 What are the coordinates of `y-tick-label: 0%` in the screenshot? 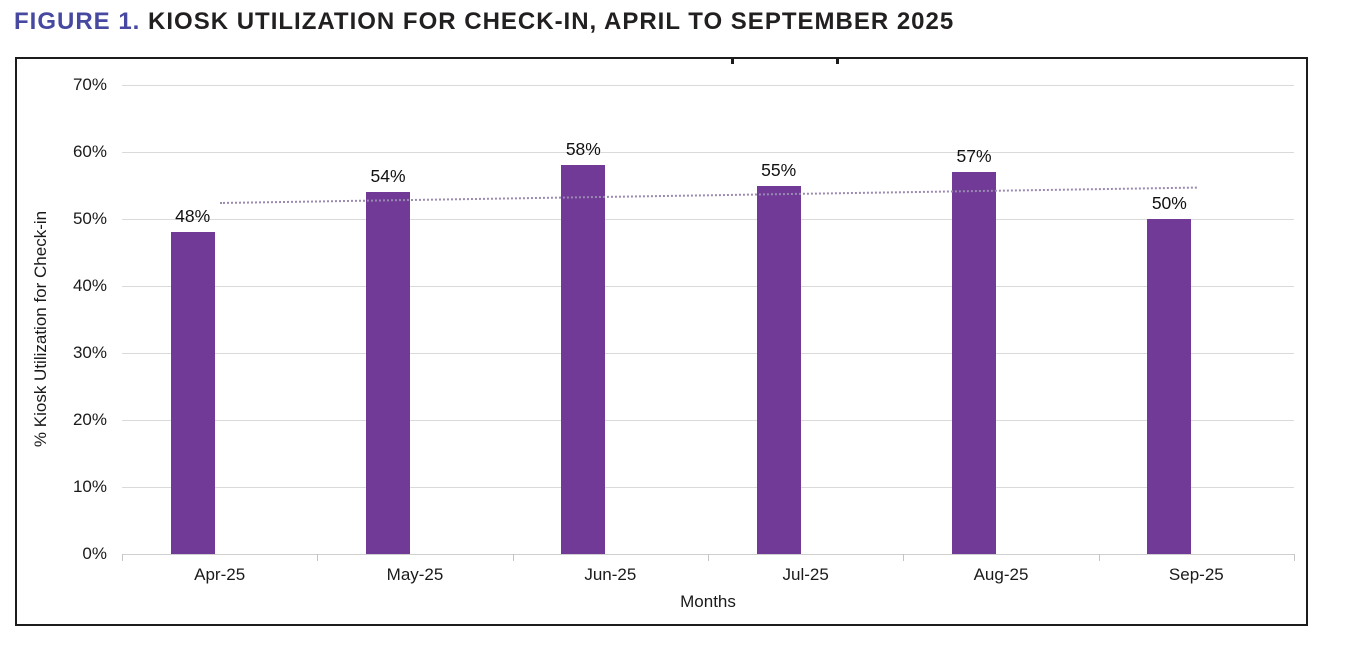 It's located at (94, 553).